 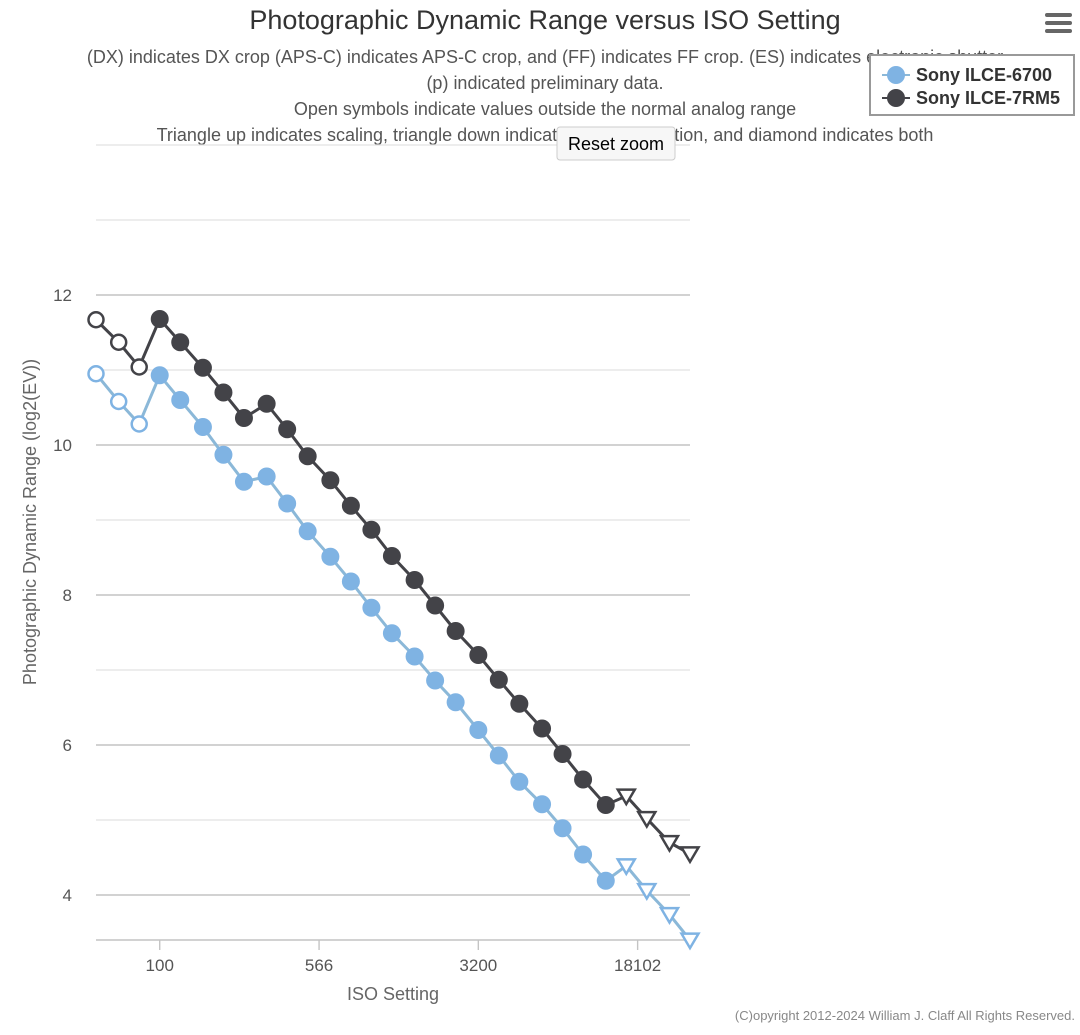 I want to click on chart-subtitle-line-2: (p) indicated preliminary data., so click(x=544, y=83).